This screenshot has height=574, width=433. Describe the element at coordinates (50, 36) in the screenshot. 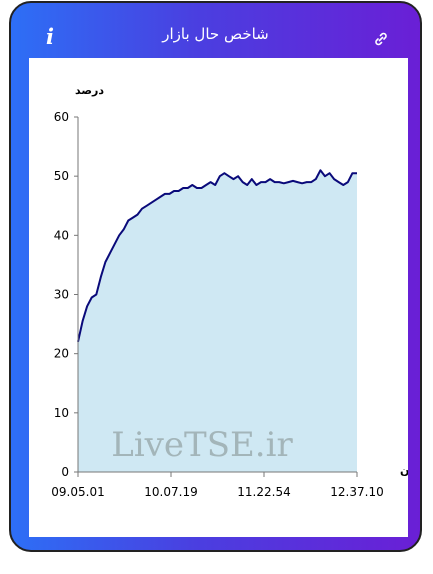

I see `info-icon: i` at that location.